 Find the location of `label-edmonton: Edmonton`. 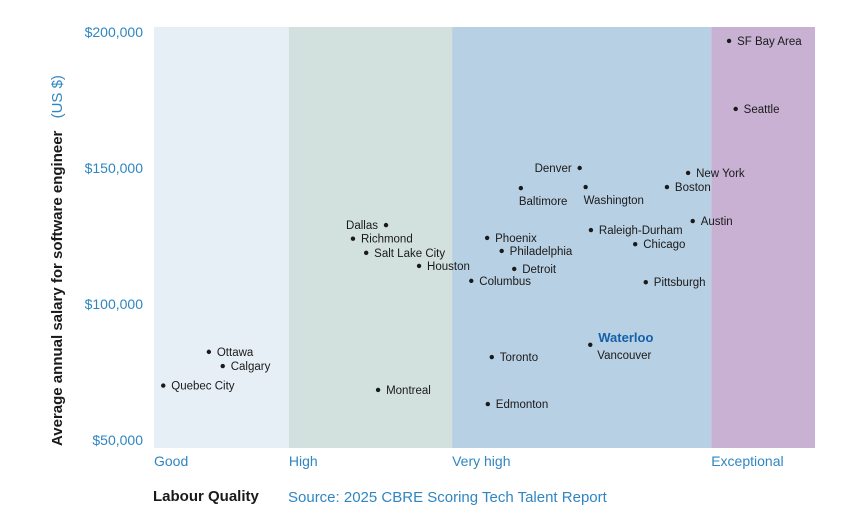

label-edmonton: Edmonton is located at coordinates (522, 405).